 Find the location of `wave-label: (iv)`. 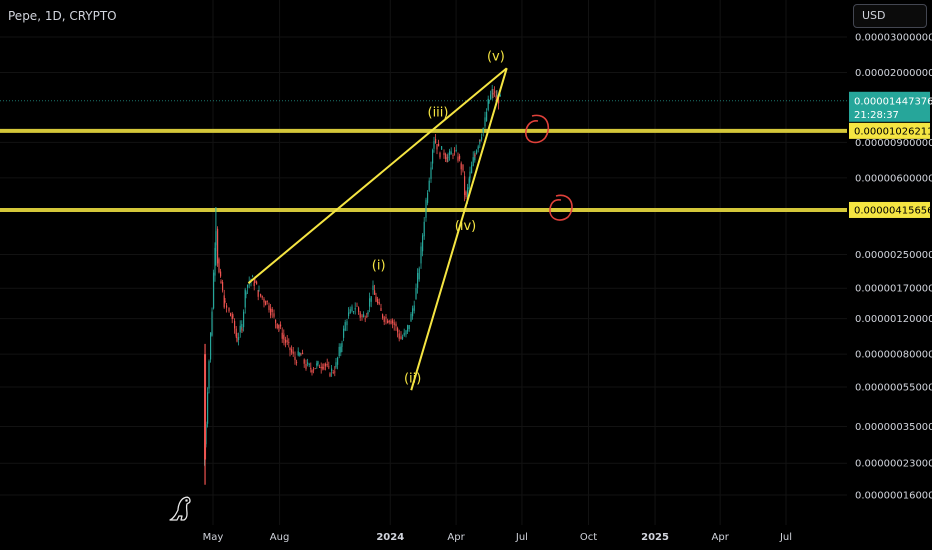

wave-label: (iv) is located at coordinates (465, 226).